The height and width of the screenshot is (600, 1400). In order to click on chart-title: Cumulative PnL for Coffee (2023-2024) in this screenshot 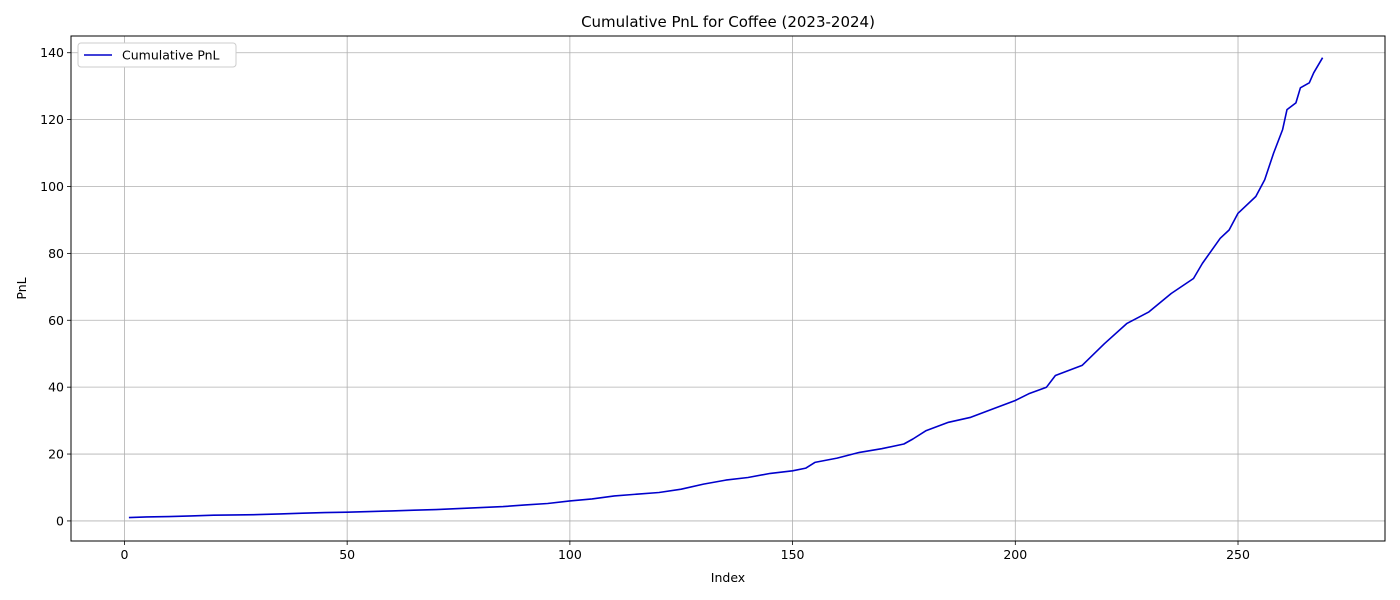, I will do `click(728, 22)`.